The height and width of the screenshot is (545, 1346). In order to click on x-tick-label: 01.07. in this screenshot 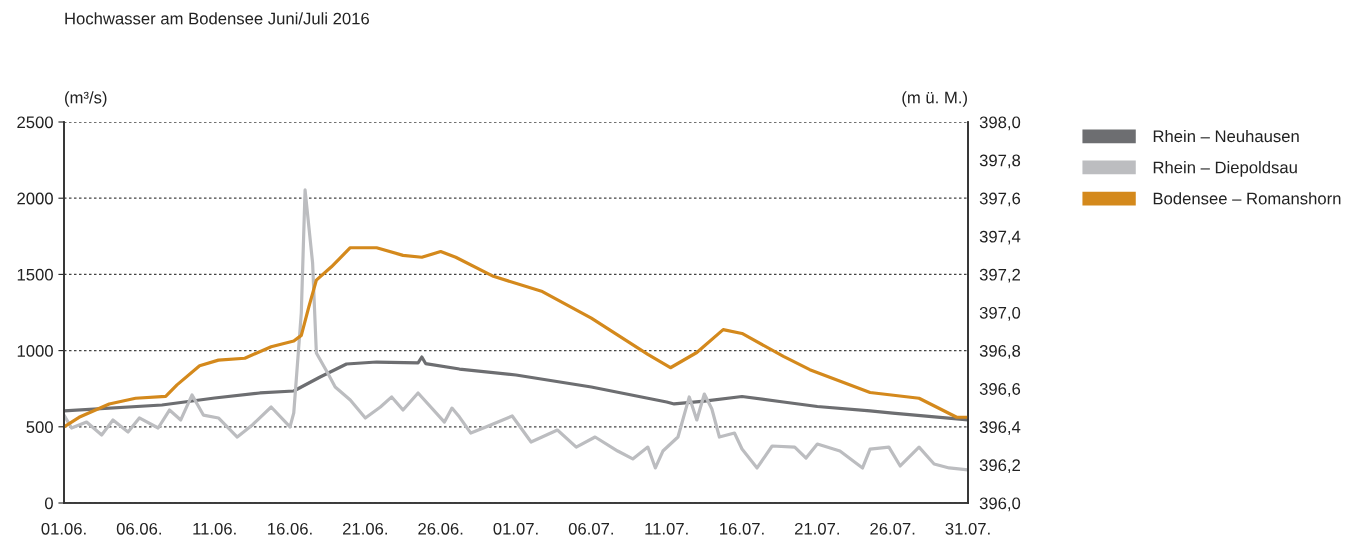, I will do `click(515, 528)`.